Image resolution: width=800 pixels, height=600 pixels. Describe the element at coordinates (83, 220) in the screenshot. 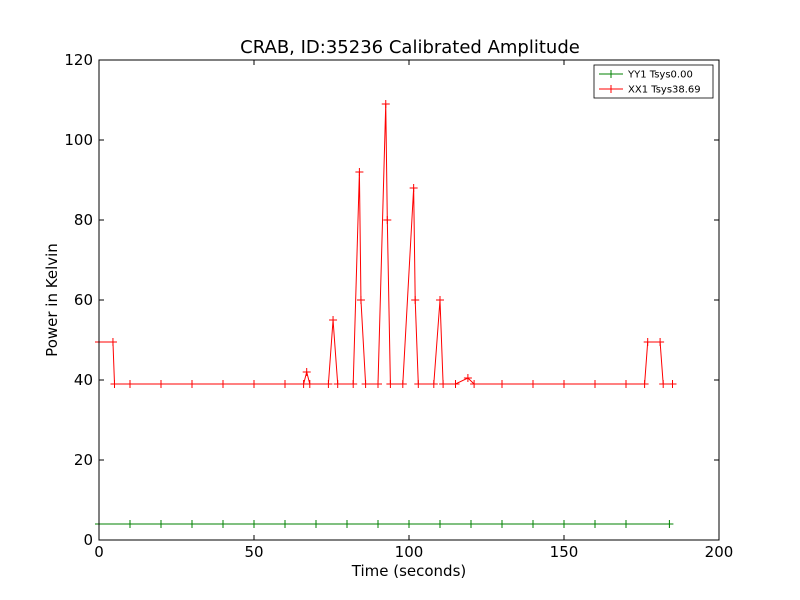

I see `y-tick-label-4: 80` at that location.